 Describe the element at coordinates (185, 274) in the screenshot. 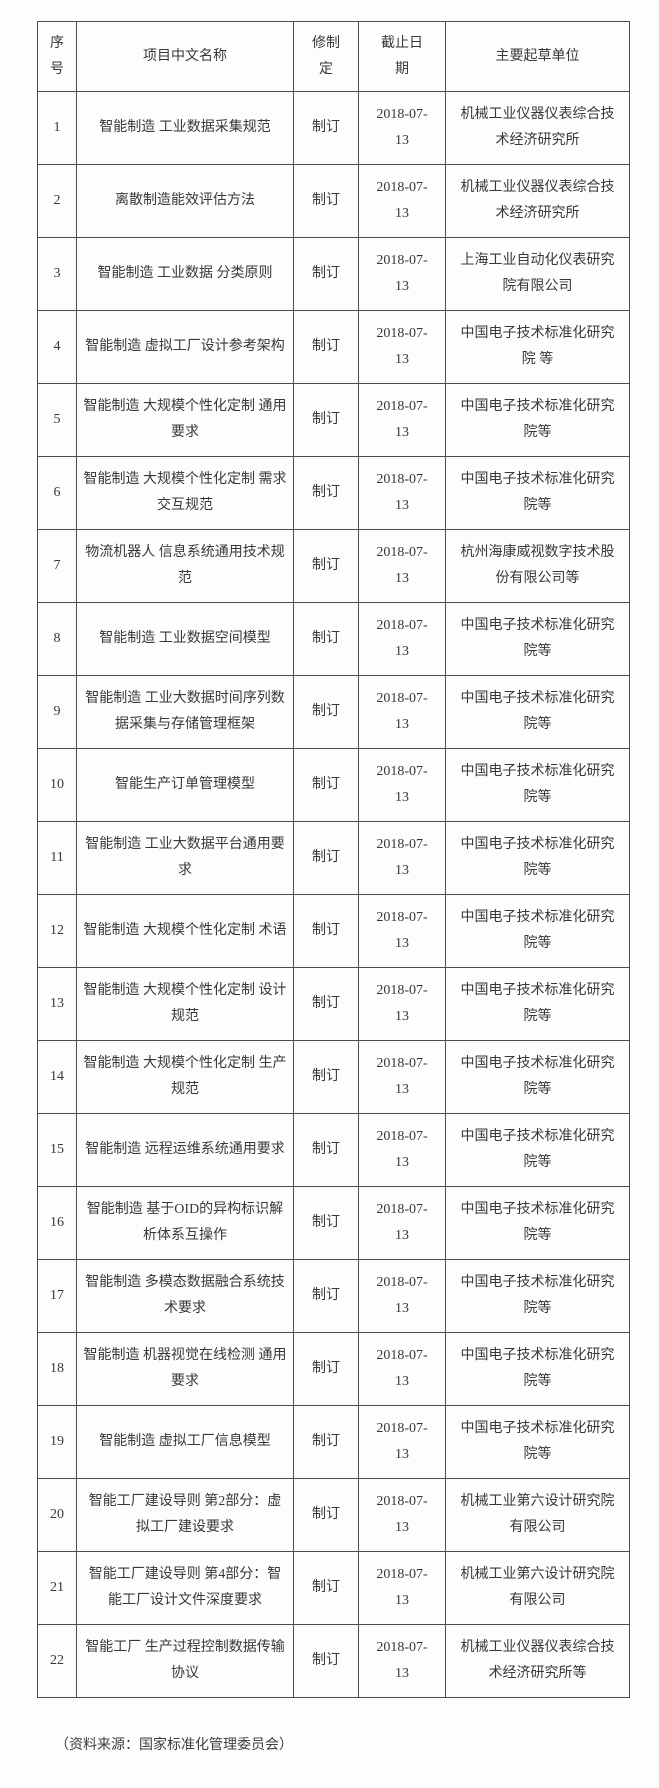

I see `cell-project-name: 智能制造 工业数据 分类原则` at that location.